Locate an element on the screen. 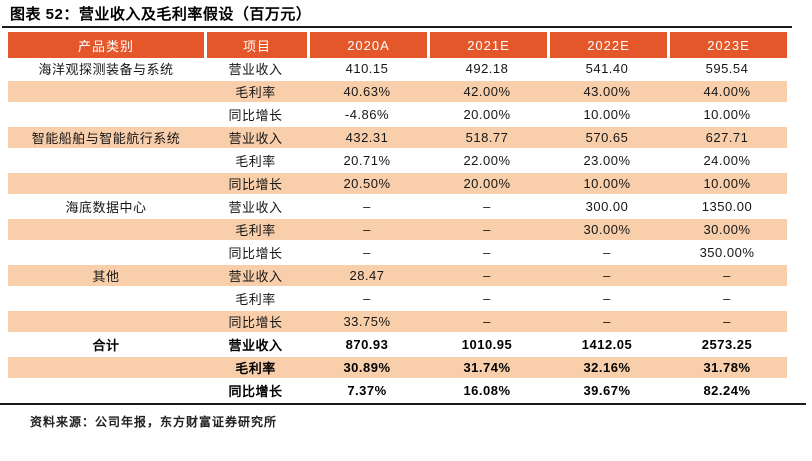 The width and height of the screenshot is (812, 461). table-row: 同比增长 – – –350.00% is located at coordinates (397, 253).